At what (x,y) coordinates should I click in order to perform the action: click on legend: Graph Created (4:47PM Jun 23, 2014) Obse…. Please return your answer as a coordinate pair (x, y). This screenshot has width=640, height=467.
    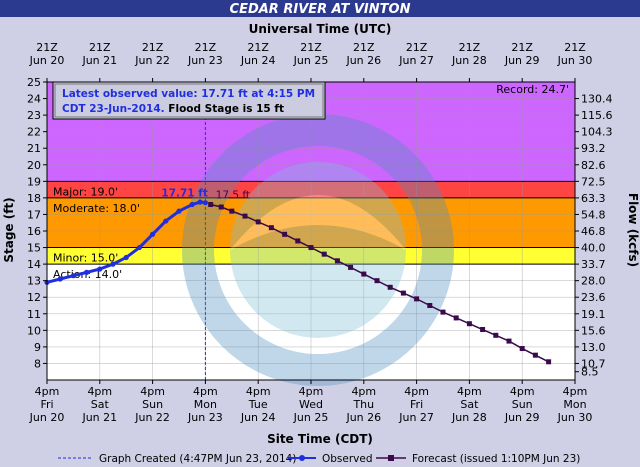
    Looking at the image, I should click on (319, 459).